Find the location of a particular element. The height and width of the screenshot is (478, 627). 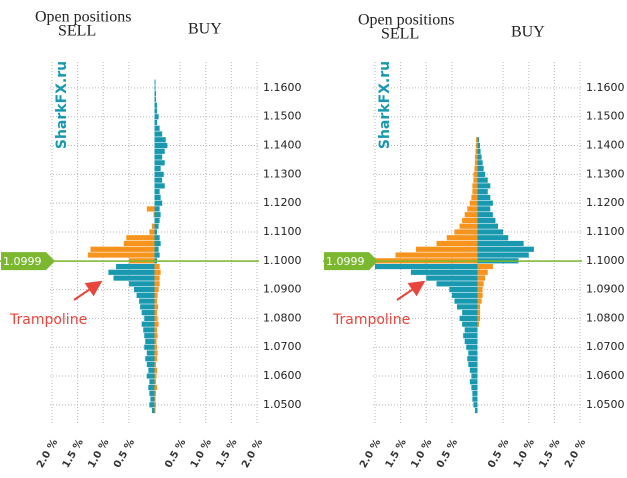

y-tick-label: 1.1300 is located at coordinates (282, 173).